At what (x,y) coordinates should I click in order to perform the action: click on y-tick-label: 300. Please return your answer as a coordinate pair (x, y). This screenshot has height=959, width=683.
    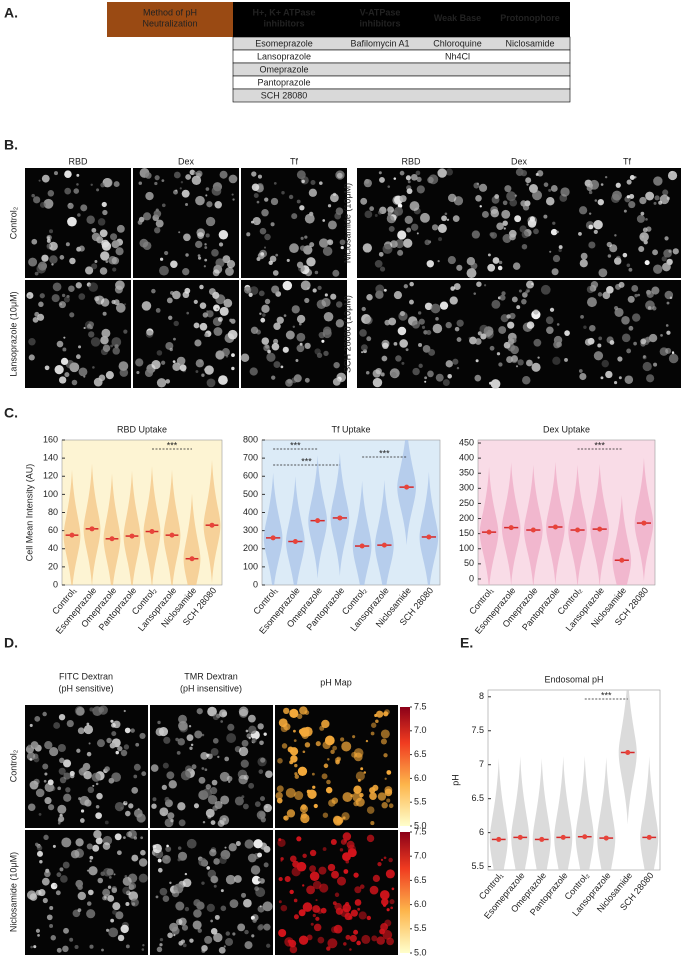
    Looking at the image, I should click on (466, 488).